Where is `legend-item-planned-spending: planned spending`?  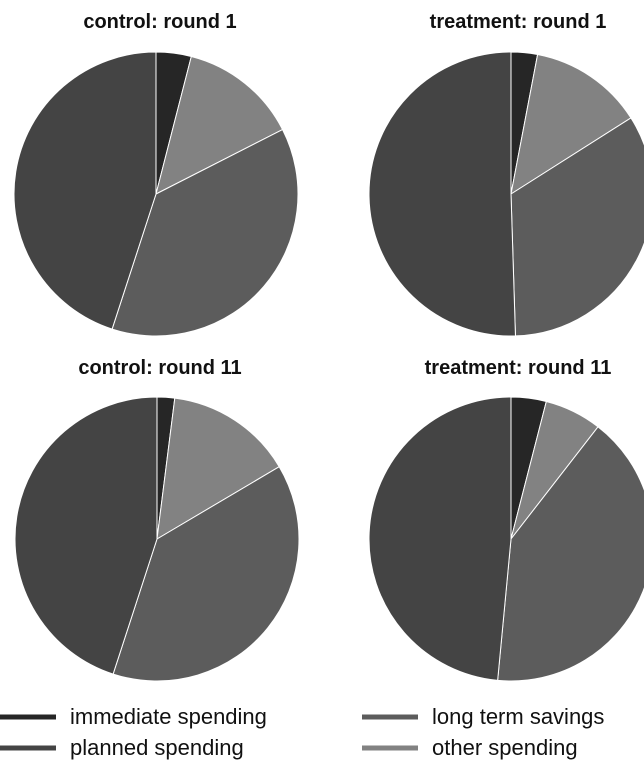
legend-item-planned-spending: planned spending is located at coordinates (122, 747).